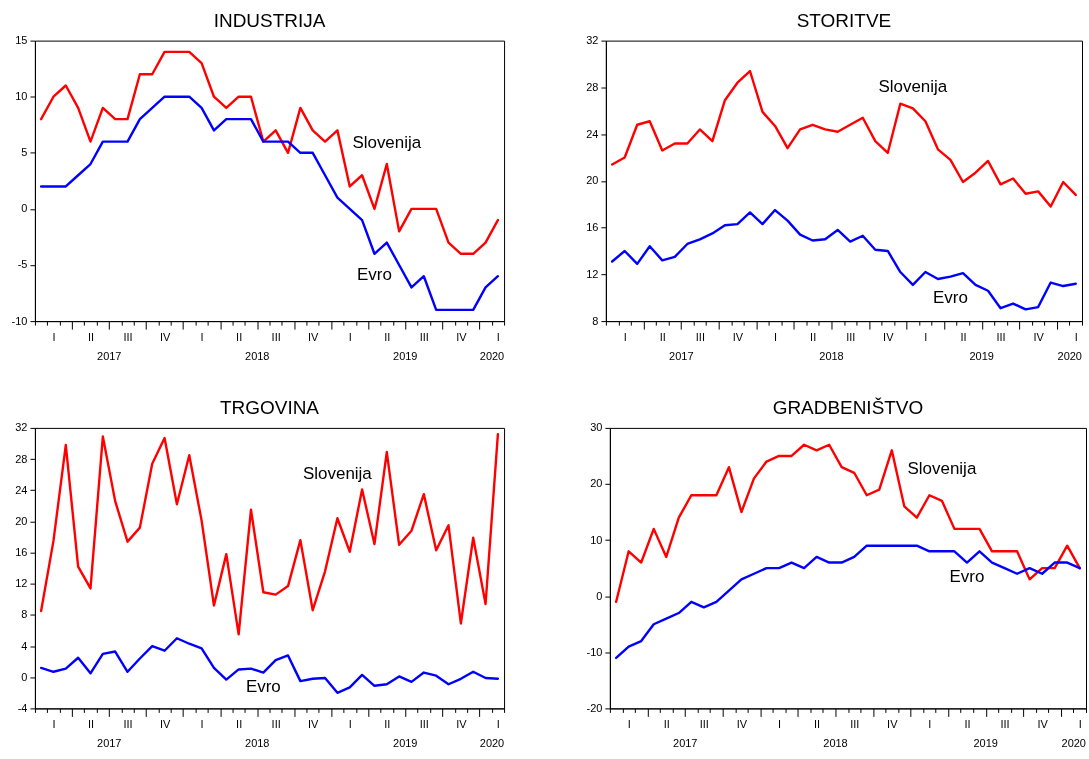  What do you see at coordinates (848, 407) in the screenshot?
I see `chart-title: GRADBENIŠTVO` at bounding box center [848, 407].